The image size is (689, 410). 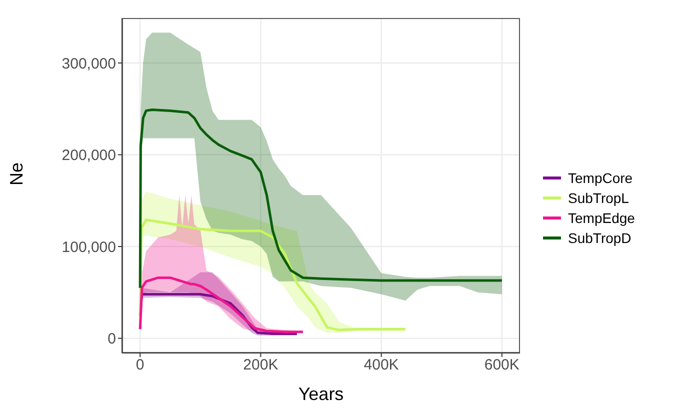 I want to click on y-tick-label: 100,000, so click(x=89, y=247).